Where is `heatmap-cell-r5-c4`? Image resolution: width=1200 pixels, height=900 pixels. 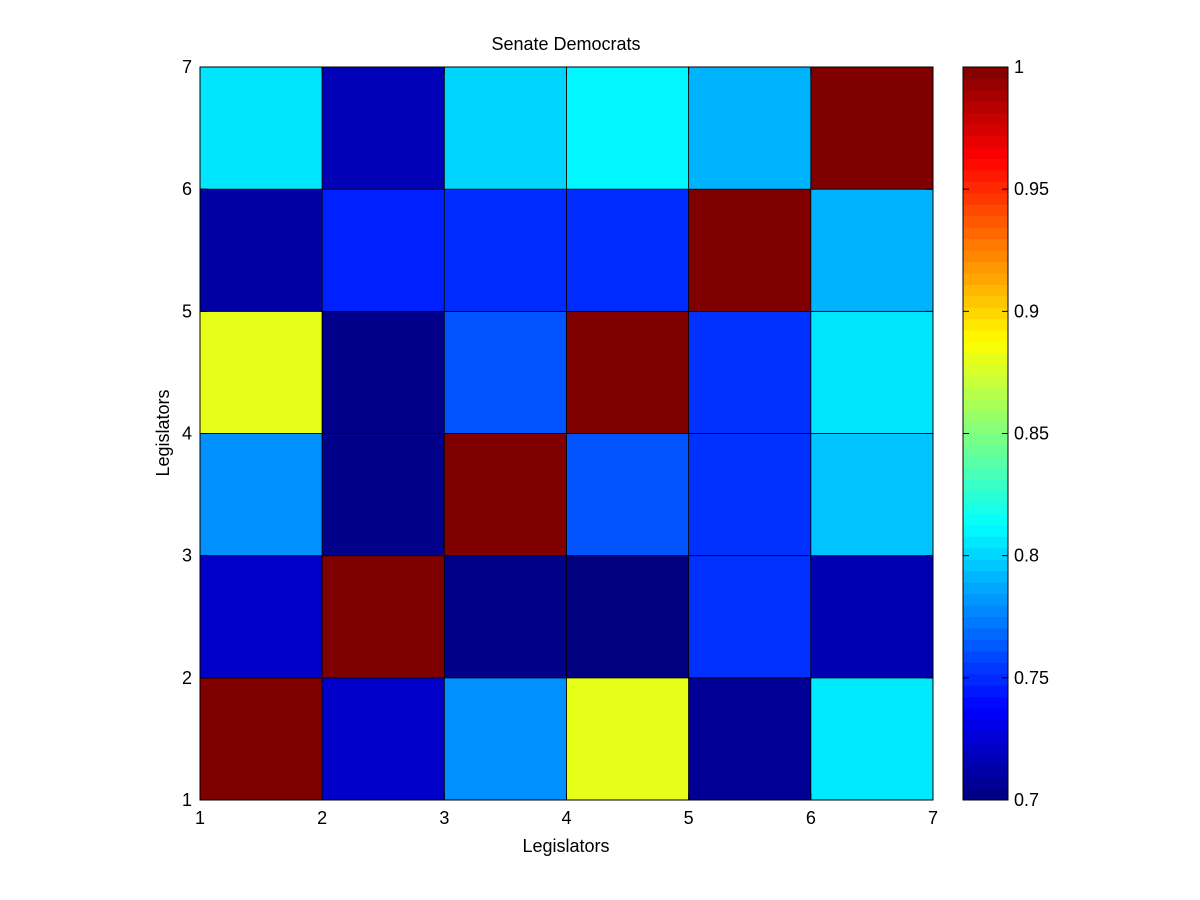 heatmap-cell-r5-c4 is located at coordinates (628, 250).